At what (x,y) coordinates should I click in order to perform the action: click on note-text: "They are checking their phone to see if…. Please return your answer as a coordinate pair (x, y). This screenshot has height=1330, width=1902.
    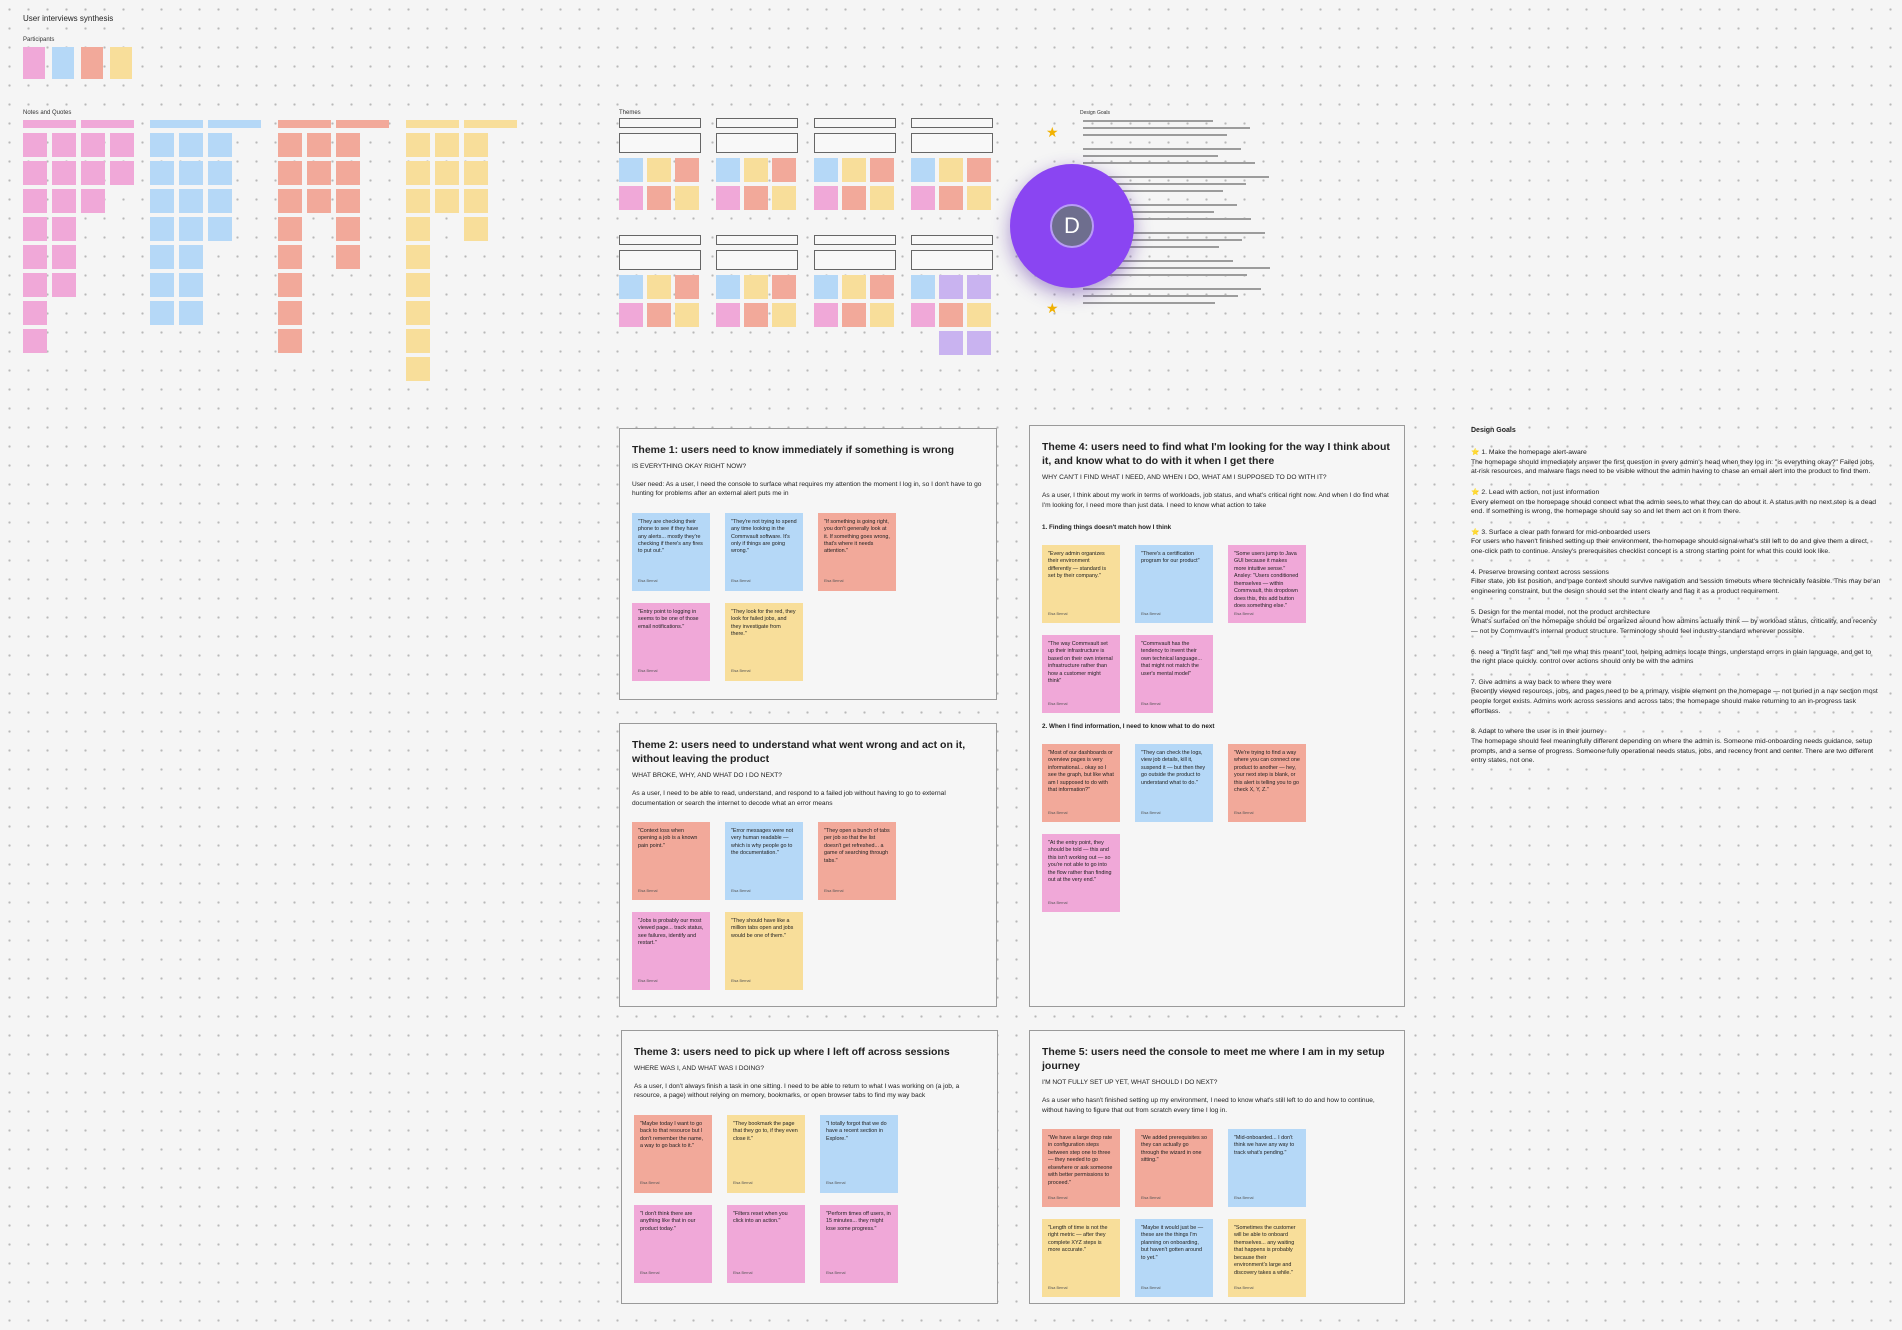
    Looking at the image, I should click on (670, 536).